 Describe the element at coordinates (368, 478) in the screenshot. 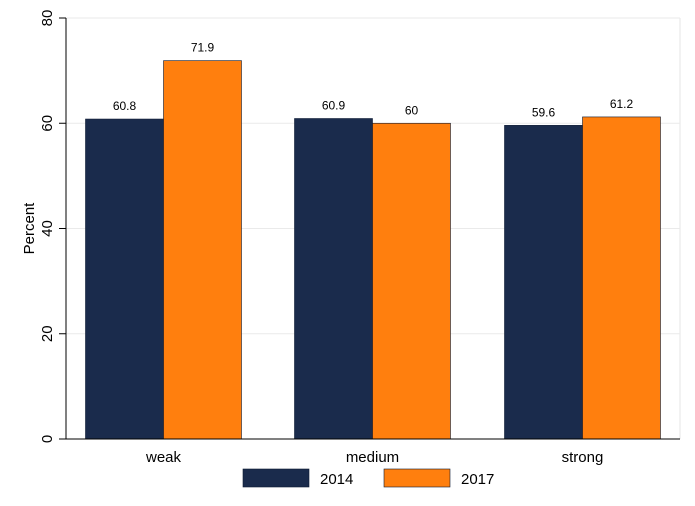

I see `legend: 2014 2017` at that location.